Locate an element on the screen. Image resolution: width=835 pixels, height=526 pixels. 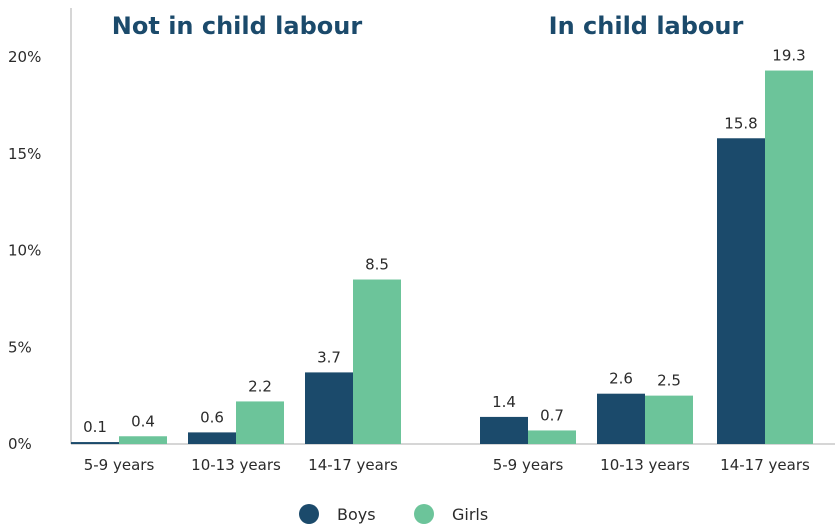
legend: Boys Girls is located at coordinates (393, 514).